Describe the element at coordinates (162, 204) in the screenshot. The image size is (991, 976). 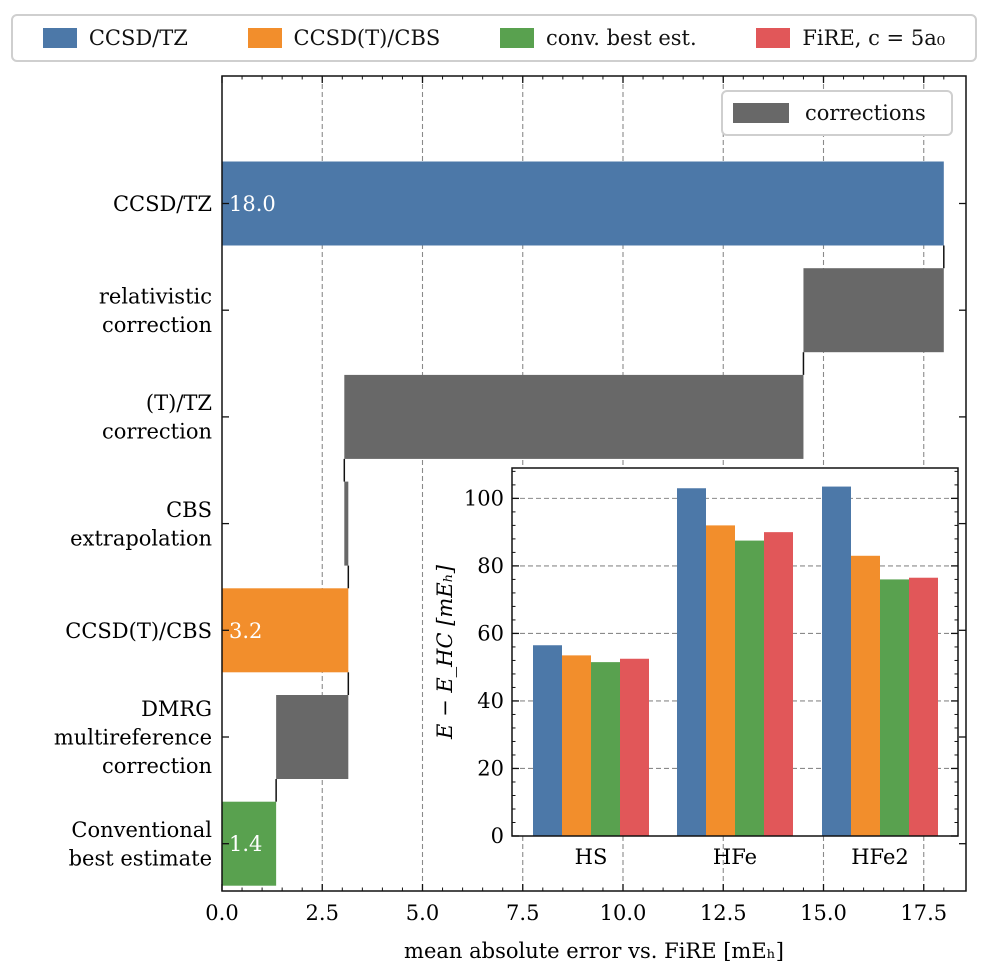
I see `category-label-ccsd-tz: CCSD/TZ` at that location.